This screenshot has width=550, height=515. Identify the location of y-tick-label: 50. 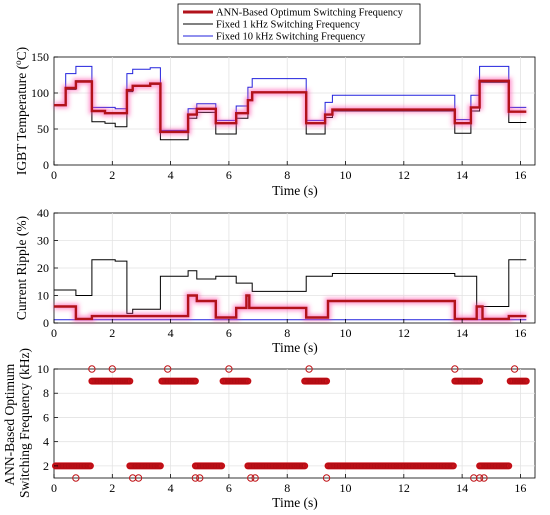
(43, 129).